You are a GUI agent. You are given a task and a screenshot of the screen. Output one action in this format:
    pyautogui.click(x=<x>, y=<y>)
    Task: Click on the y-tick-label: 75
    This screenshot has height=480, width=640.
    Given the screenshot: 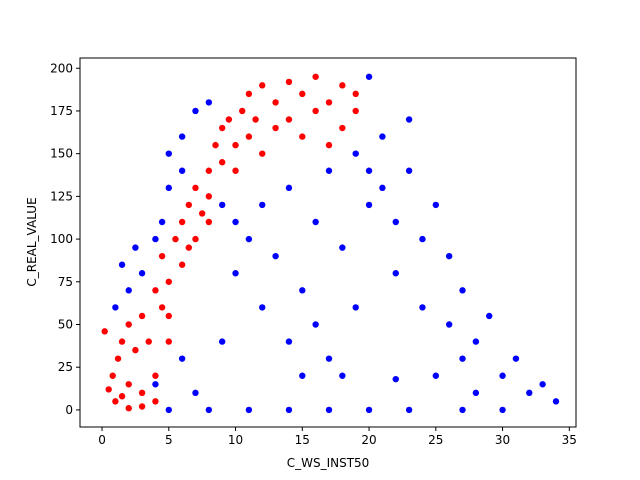 What is the action you would take?
    pyautogui.click(x=65, y=282)
    